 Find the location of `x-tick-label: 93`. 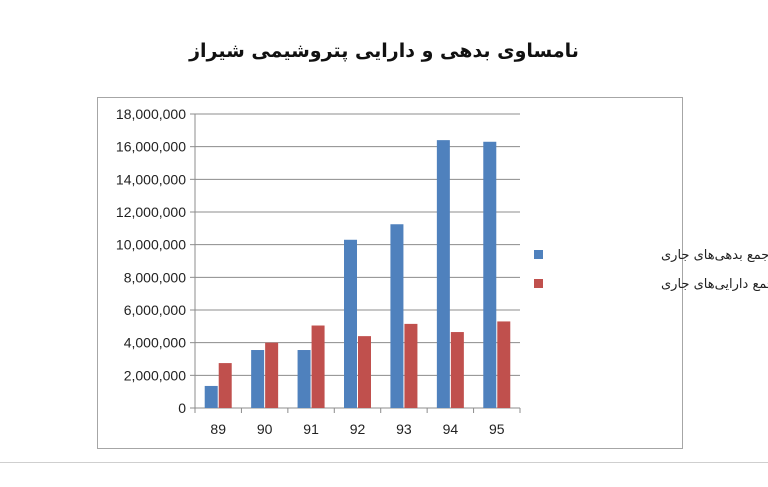

x-tick-label: 93 is located at coordinates (404, 429).